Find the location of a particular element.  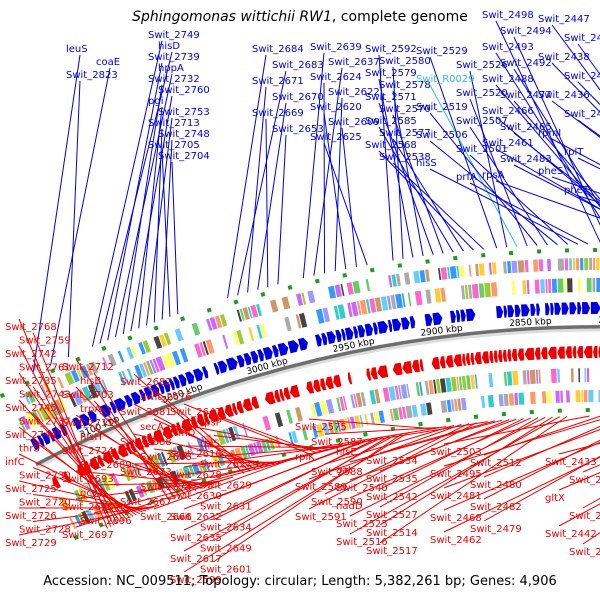

gene-label: Swit_2629 is located at coordinates (226, 486).